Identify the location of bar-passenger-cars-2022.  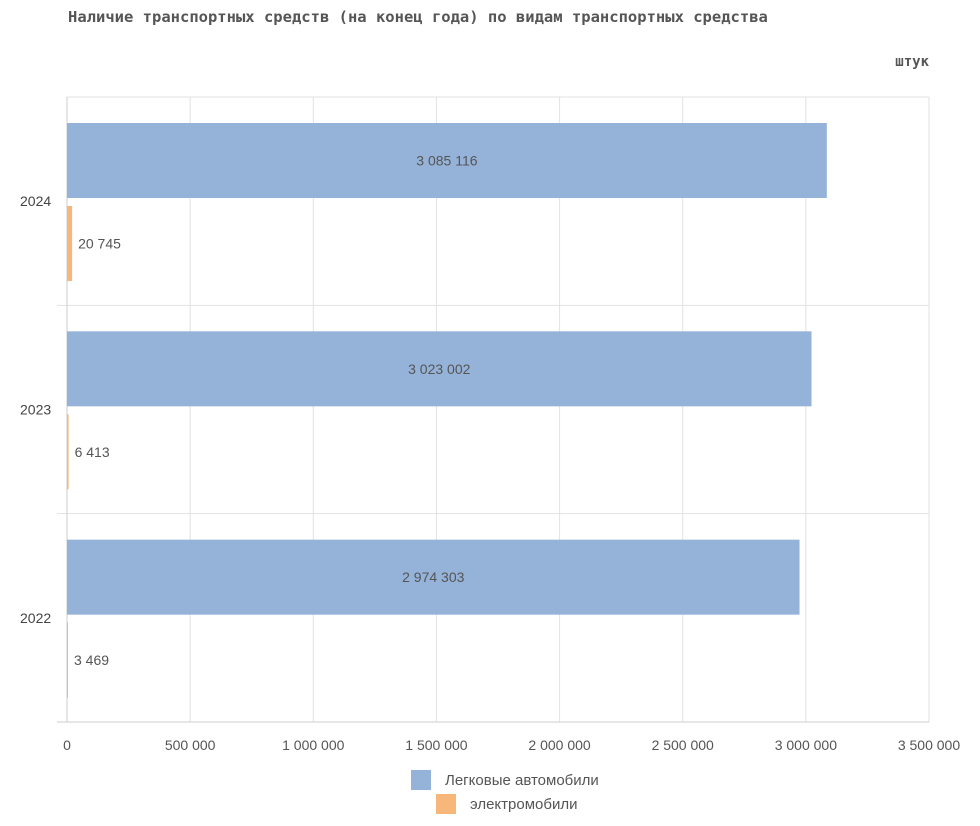
(433, 577).